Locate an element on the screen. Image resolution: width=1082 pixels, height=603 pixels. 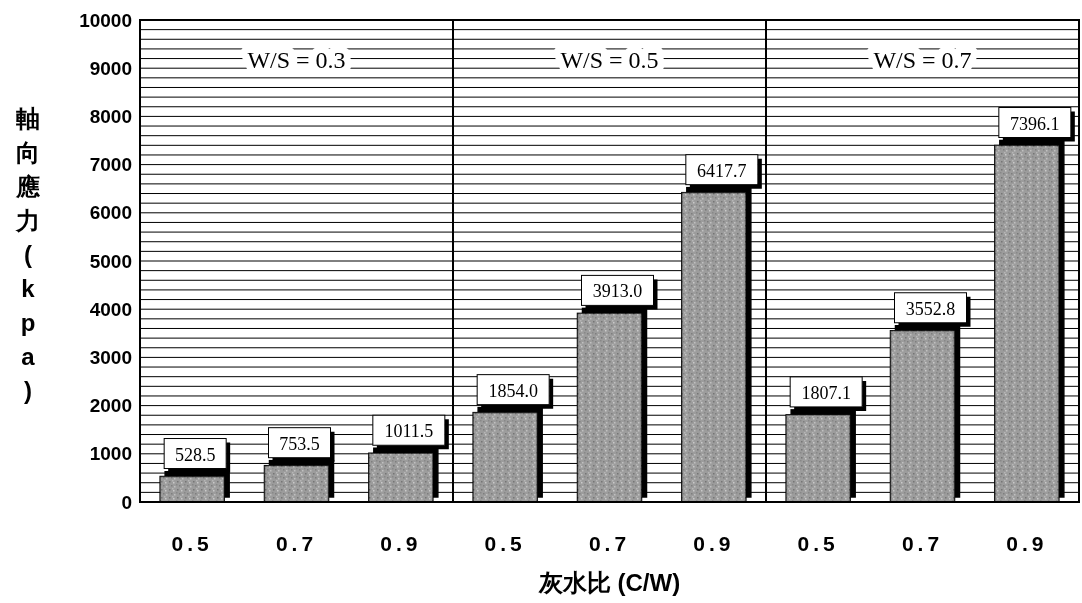
y-tick-label: 3000 is located at coordinates (110, 357).